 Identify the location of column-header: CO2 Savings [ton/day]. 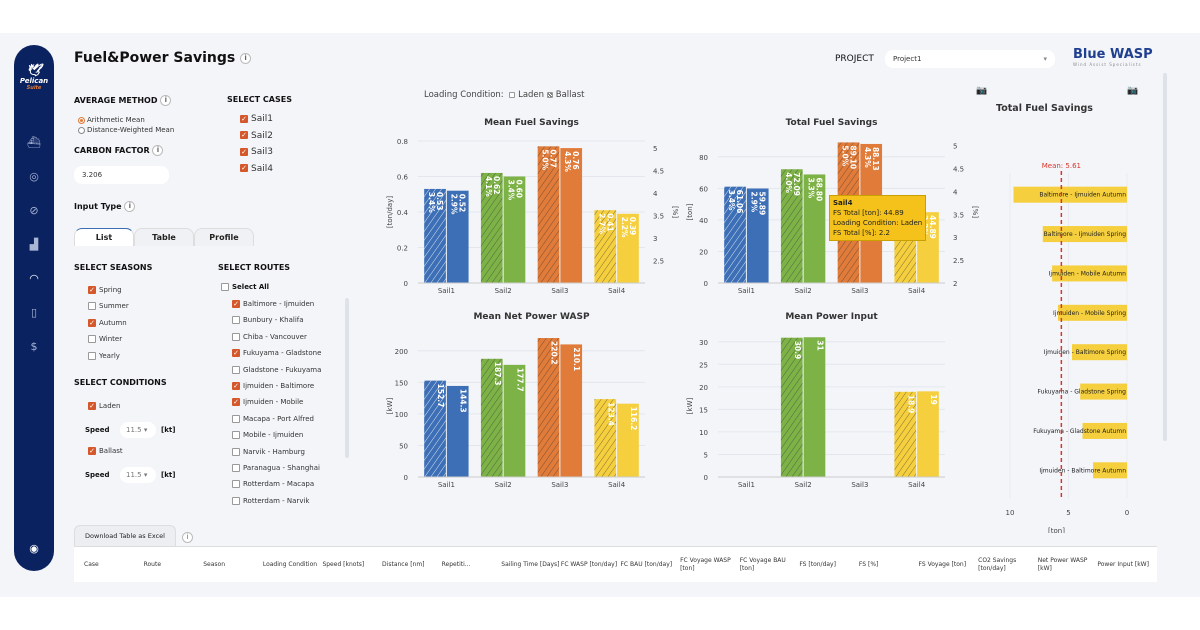
(997, 564).